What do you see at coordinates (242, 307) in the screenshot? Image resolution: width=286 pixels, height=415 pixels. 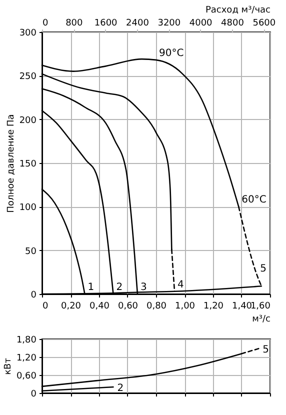 I see `x-tick-label: 1,40` at bounding box center [242, 307].